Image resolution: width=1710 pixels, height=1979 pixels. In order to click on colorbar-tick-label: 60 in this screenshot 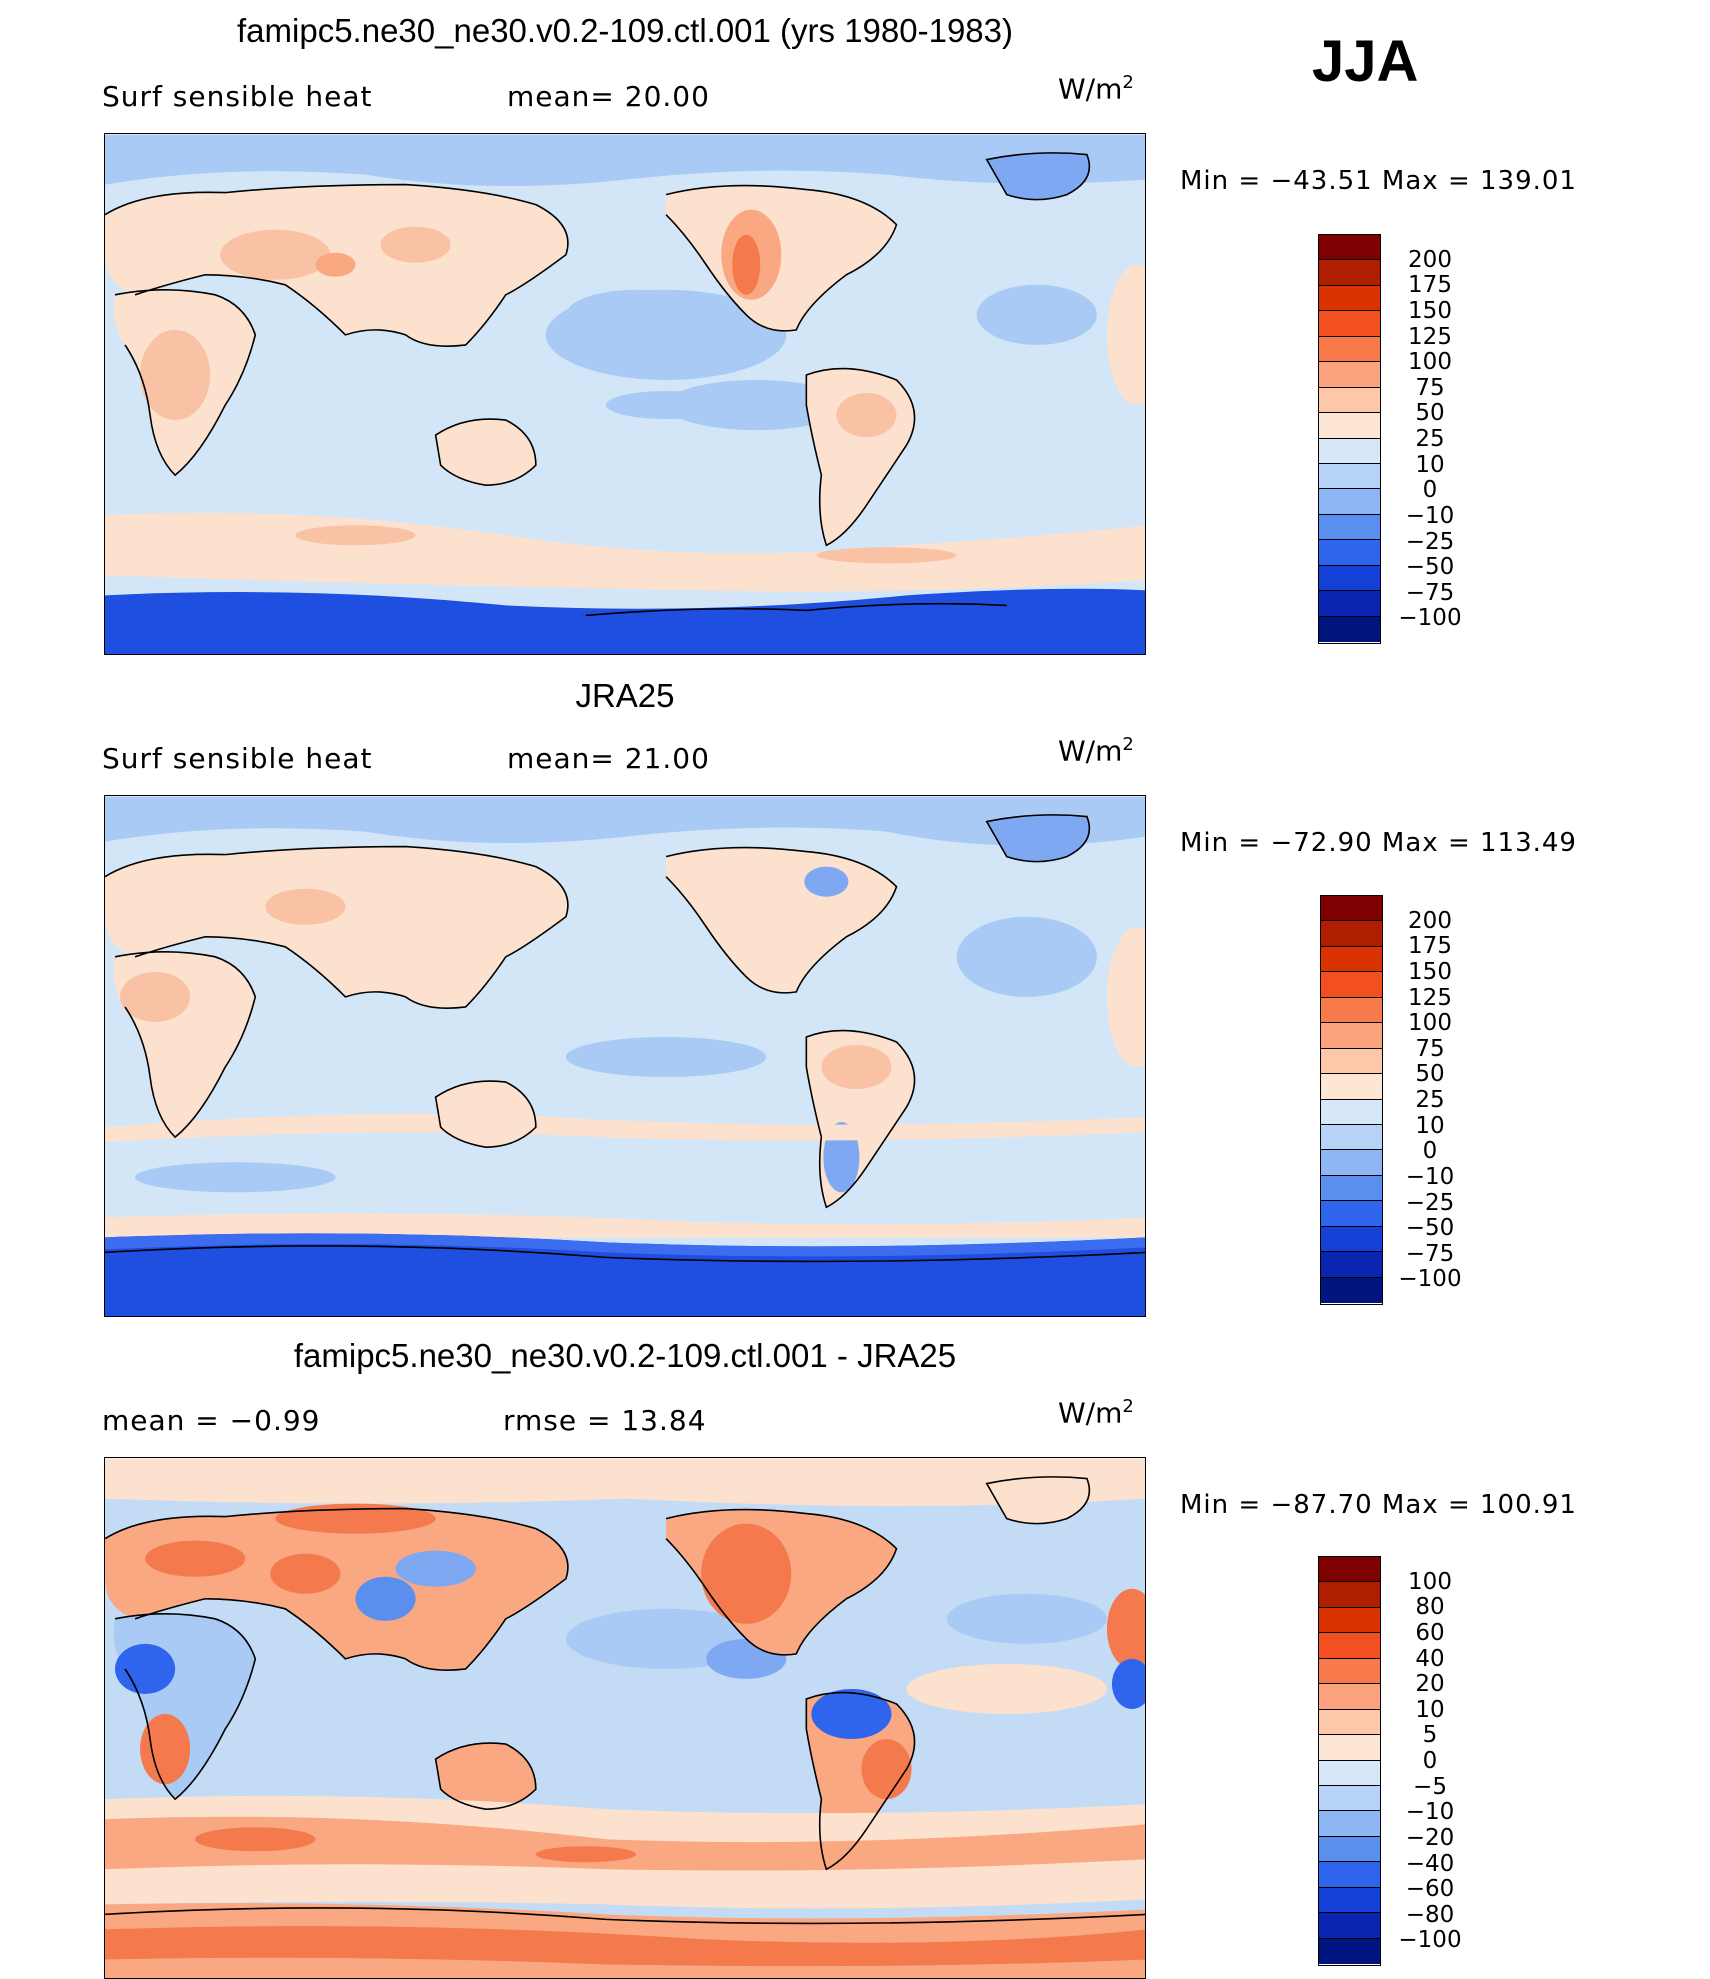, I will do `click(1430, 1632)`.